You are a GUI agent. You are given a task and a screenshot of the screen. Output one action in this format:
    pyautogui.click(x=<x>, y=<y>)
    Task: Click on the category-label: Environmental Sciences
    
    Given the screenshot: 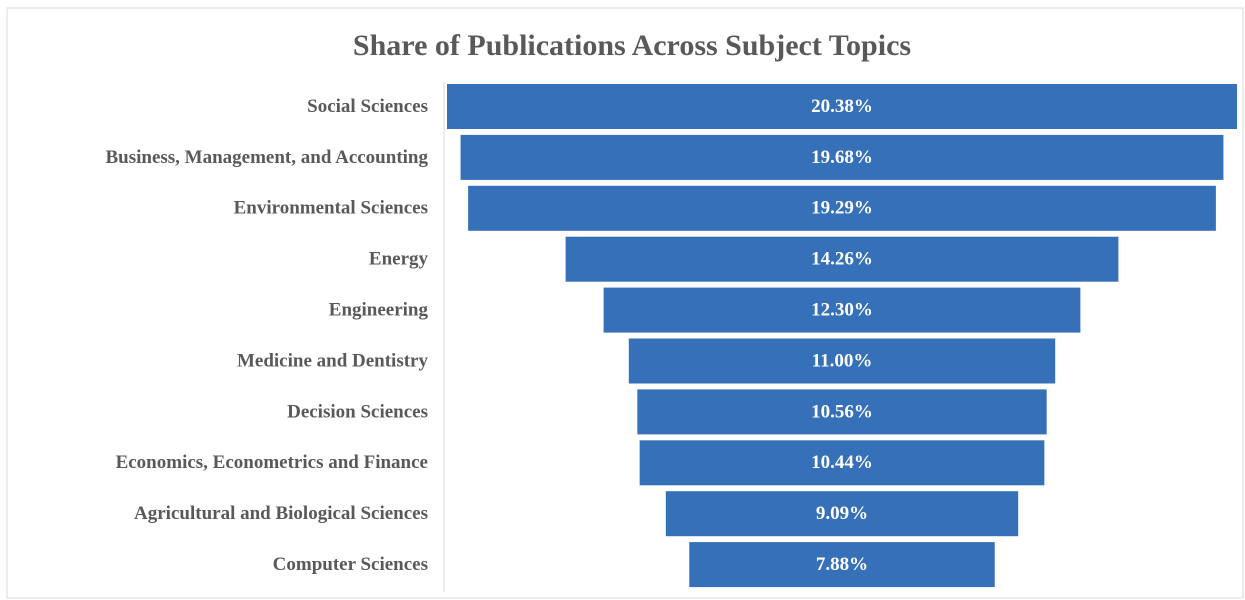 What is the action you would take?
    pyautogui.click(x=331, y=208)
    